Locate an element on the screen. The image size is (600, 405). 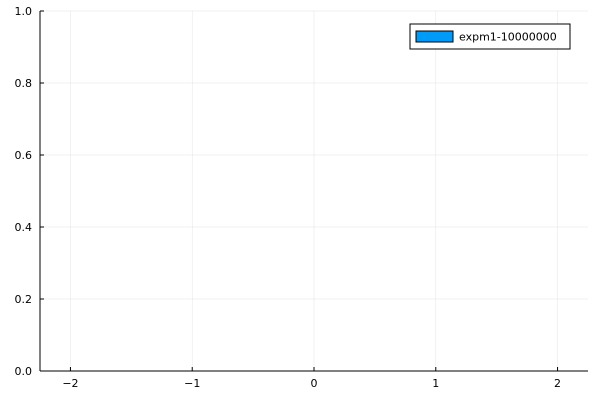
y-tick-label: 0.4 is located at coordinates (24, 227).